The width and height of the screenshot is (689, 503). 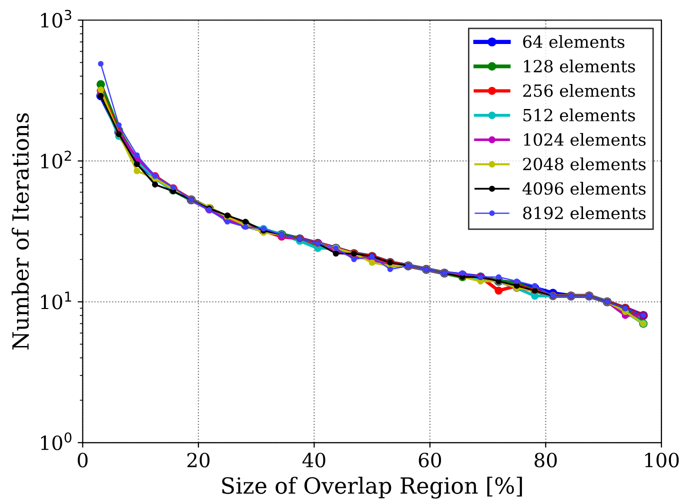 I want to click on legend-label: 256 elements, so click(x=579, y=90).